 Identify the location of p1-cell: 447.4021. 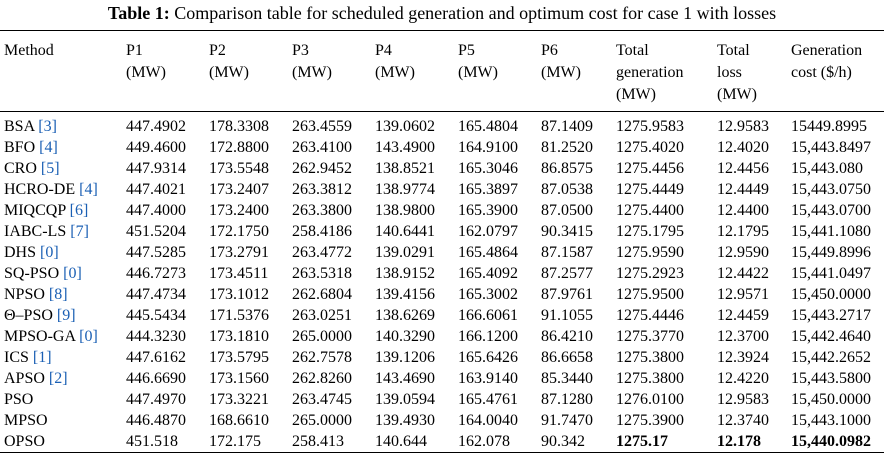
(156, 189).